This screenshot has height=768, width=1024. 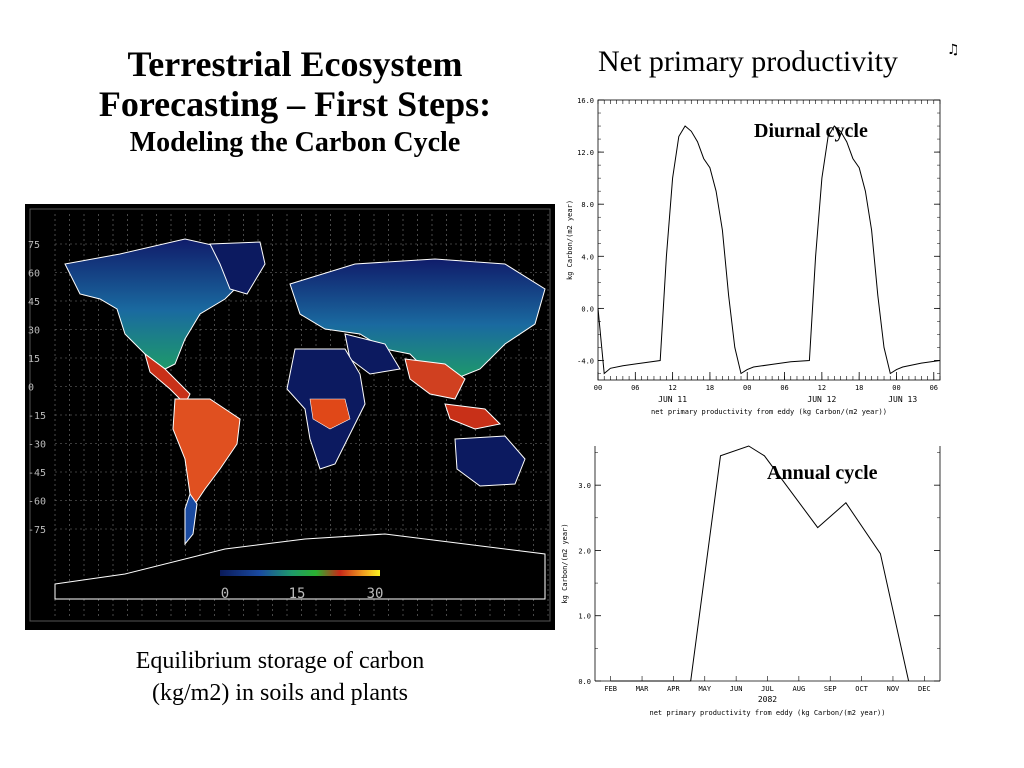 What do you see at coordinates (37, 416) in the screenshot?
I see `latitude-label: -15` at bounding box center [37, 416].